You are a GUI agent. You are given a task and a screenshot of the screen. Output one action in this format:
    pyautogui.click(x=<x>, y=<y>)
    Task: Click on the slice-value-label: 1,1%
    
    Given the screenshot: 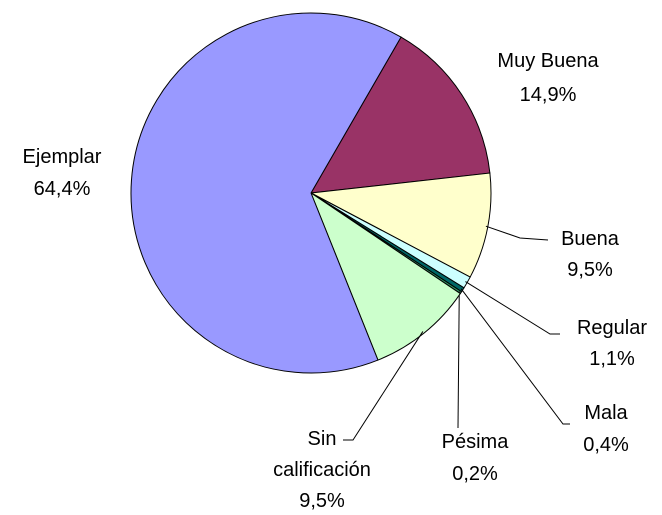 What is the action you would take?
    pyautogui.click(x=612, y=359)
    